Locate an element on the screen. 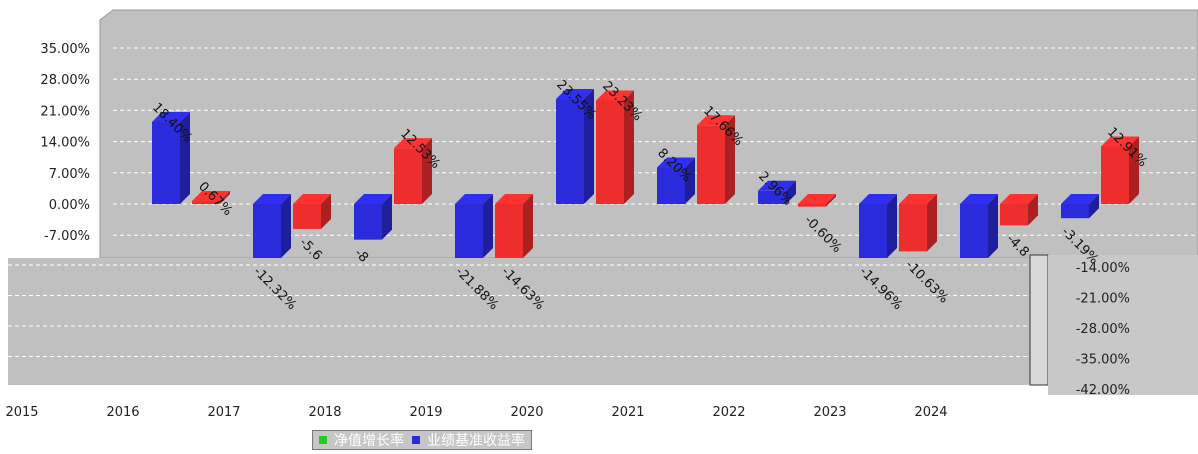 The width and height of the screenshot is (1198, 454). y-tick-label-left: -7.00% is located at coordinates (67, 236).